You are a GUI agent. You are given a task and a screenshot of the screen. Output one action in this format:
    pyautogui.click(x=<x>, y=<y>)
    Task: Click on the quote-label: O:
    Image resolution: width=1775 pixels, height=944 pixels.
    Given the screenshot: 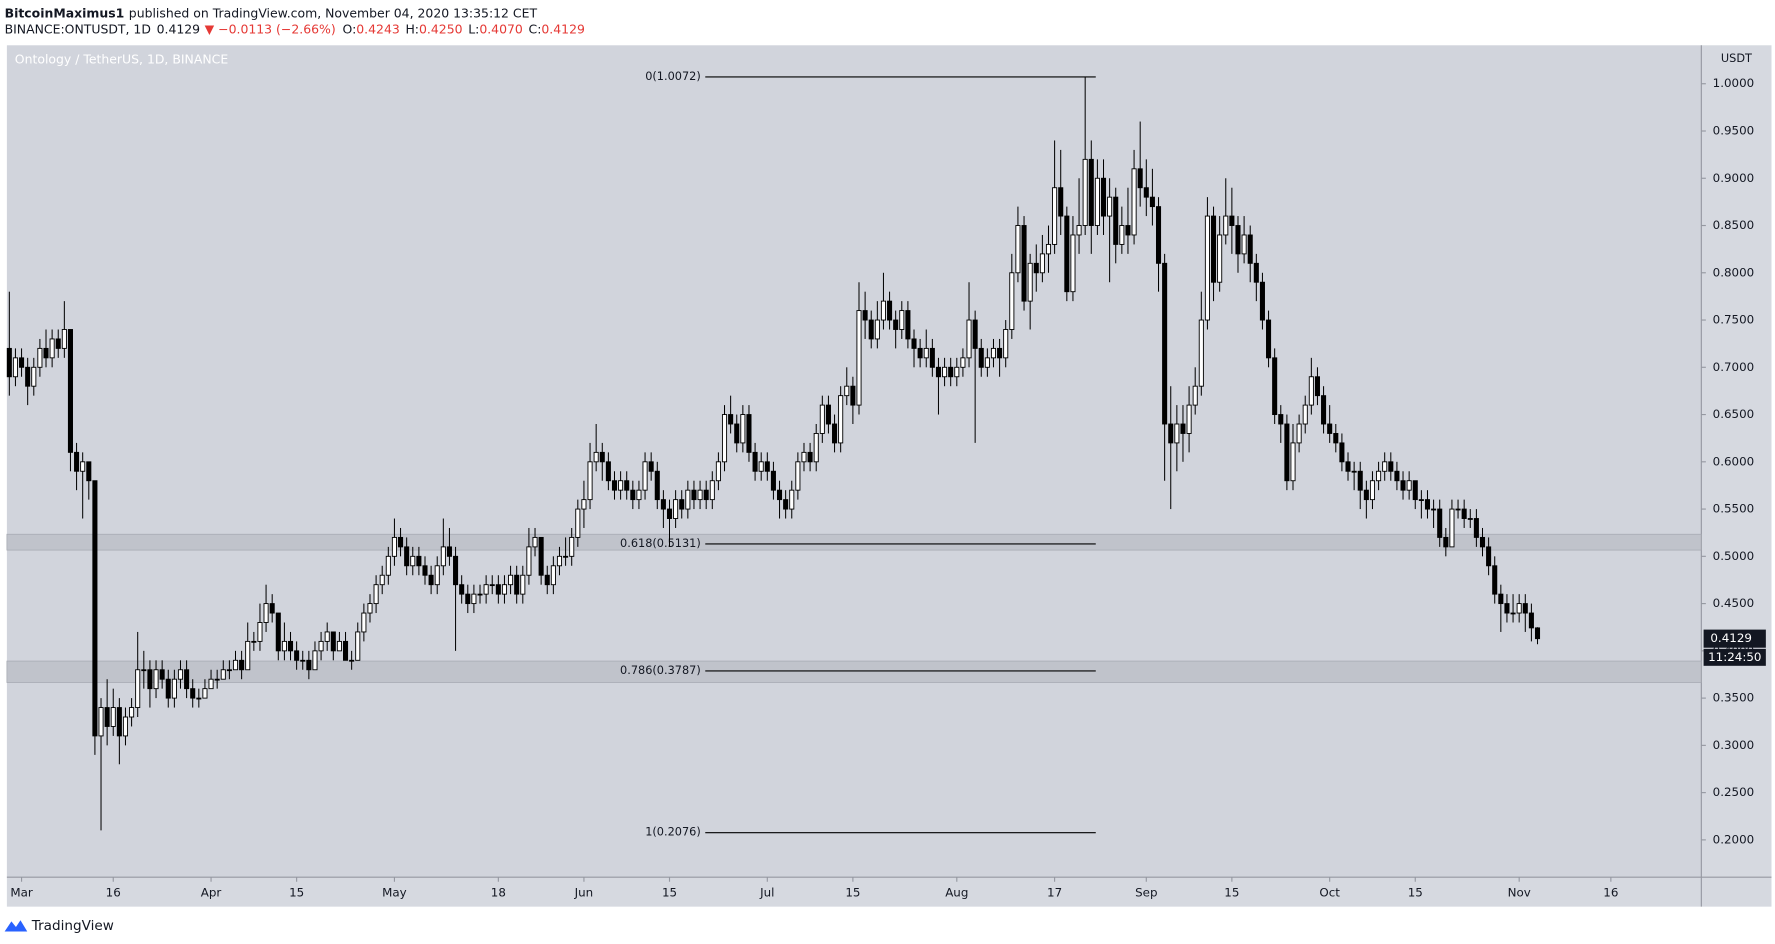 What is the action you would take?
    pyautogui.click(x=350, y=28)
    